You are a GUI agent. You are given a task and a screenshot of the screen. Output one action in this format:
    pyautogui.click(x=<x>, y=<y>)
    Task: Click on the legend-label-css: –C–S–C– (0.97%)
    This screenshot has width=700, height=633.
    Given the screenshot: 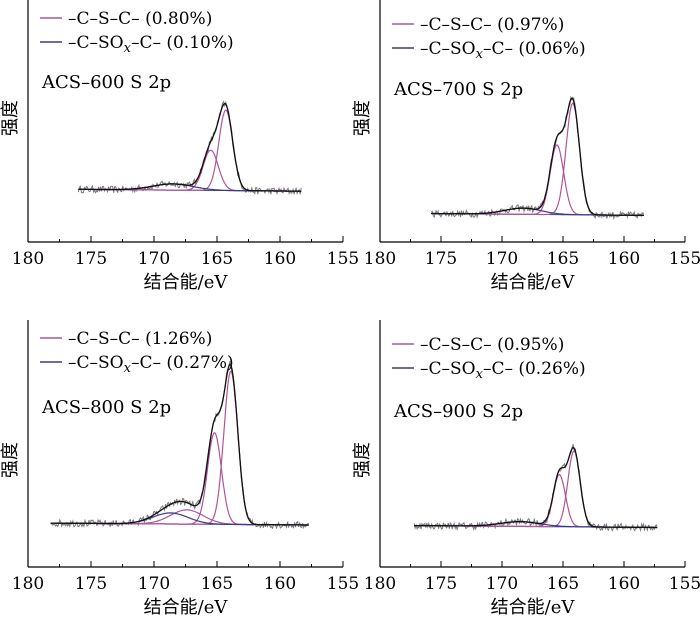 What is the action you would take?
    pyautogui.click(x=492, y=25)
    